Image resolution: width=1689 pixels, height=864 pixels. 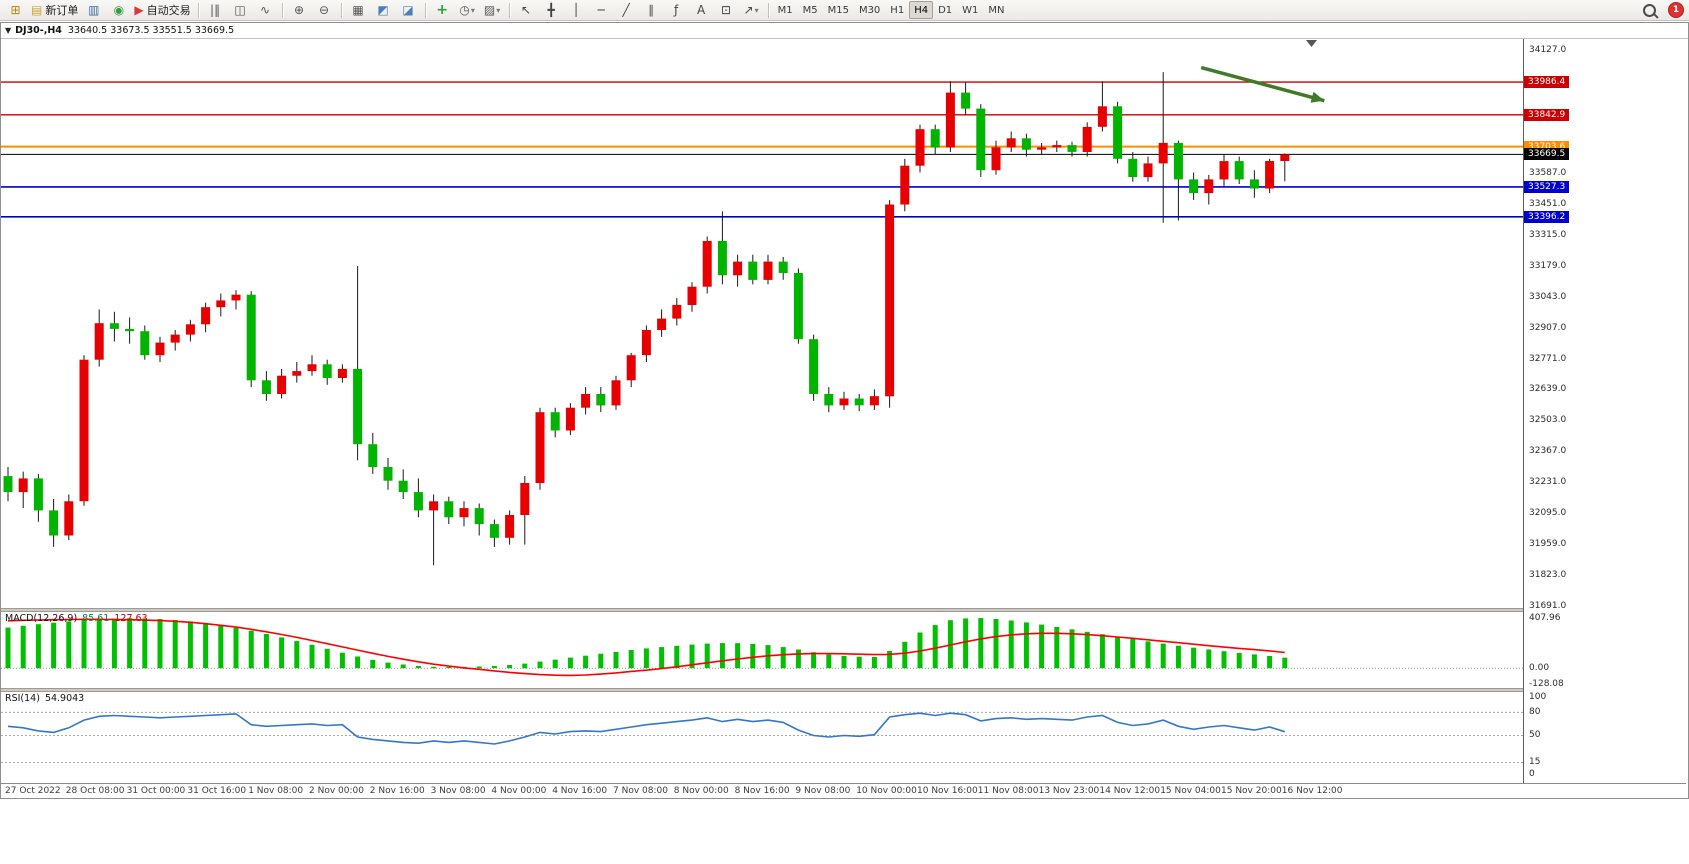 I want to click on channel-tool-button: ∥, so click(x=651, y=10).